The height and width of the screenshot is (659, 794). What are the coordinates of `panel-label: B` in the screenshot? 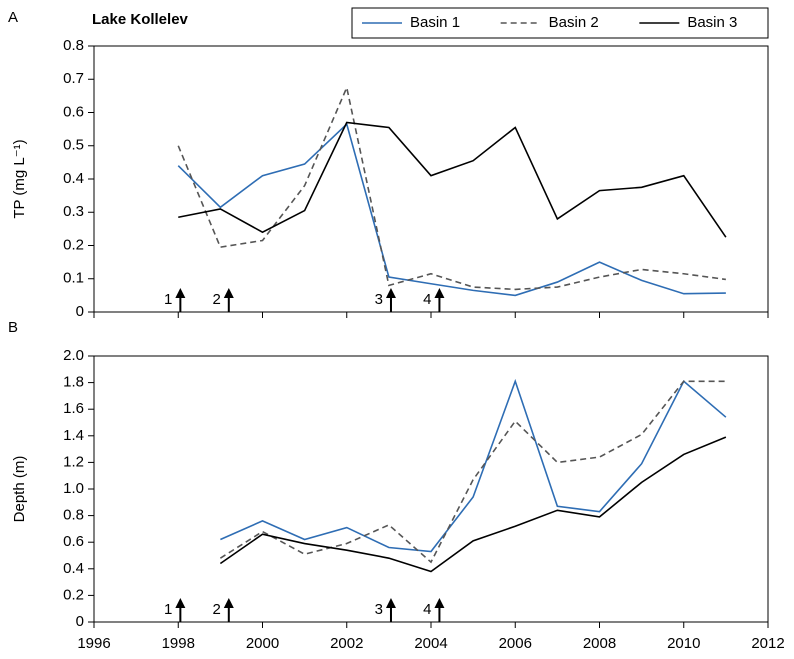 It's located at (13, 327).